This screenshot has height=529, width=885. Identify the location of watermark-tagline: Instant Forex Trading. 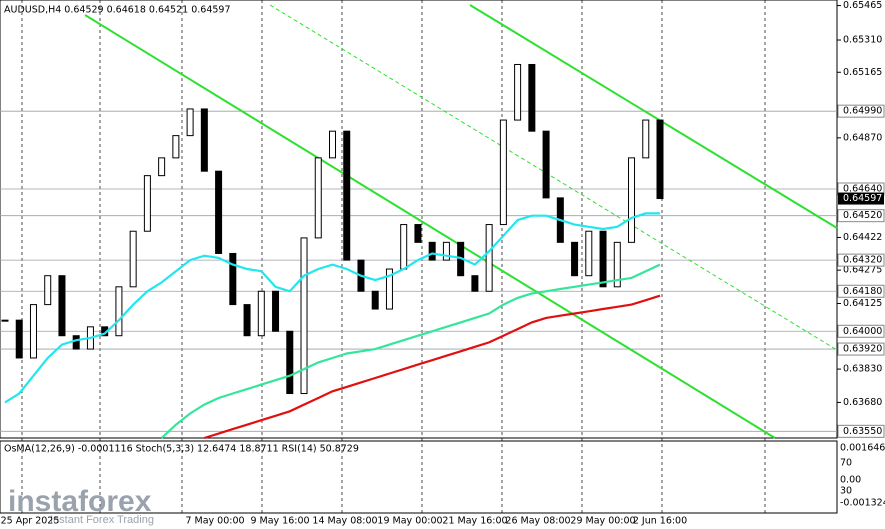
(102, 520).